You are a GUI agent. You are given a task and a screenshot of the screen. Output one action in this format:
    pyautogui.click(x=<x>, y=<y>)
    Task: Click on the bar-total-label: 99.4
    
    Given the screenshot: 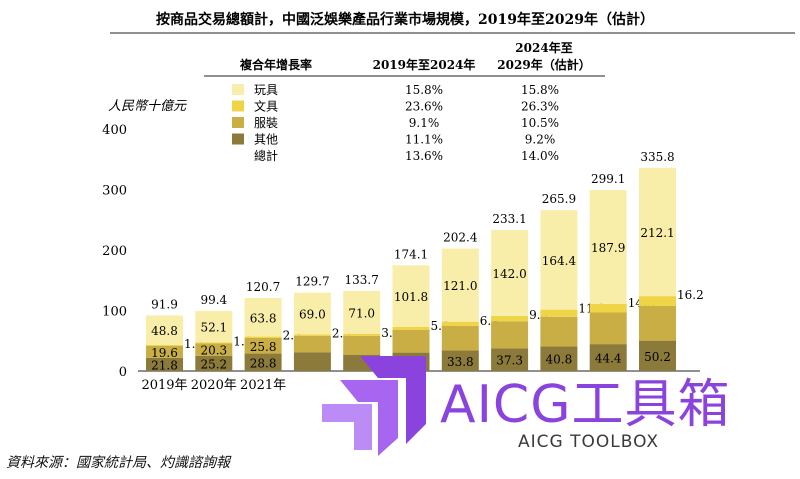 What is the action you would take?
    pyautogui.click(x=213, y=300)
    